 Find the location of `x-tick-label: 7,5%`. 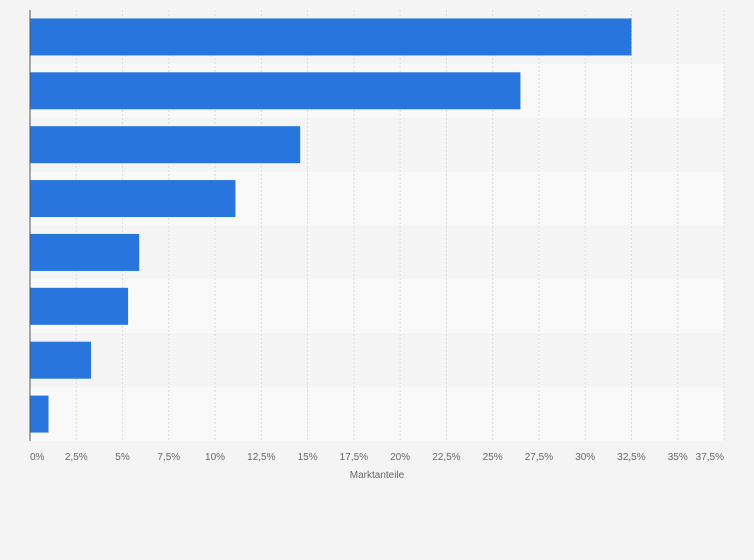

x-tick-label: 7,5% is located at coordinates (168, 457).